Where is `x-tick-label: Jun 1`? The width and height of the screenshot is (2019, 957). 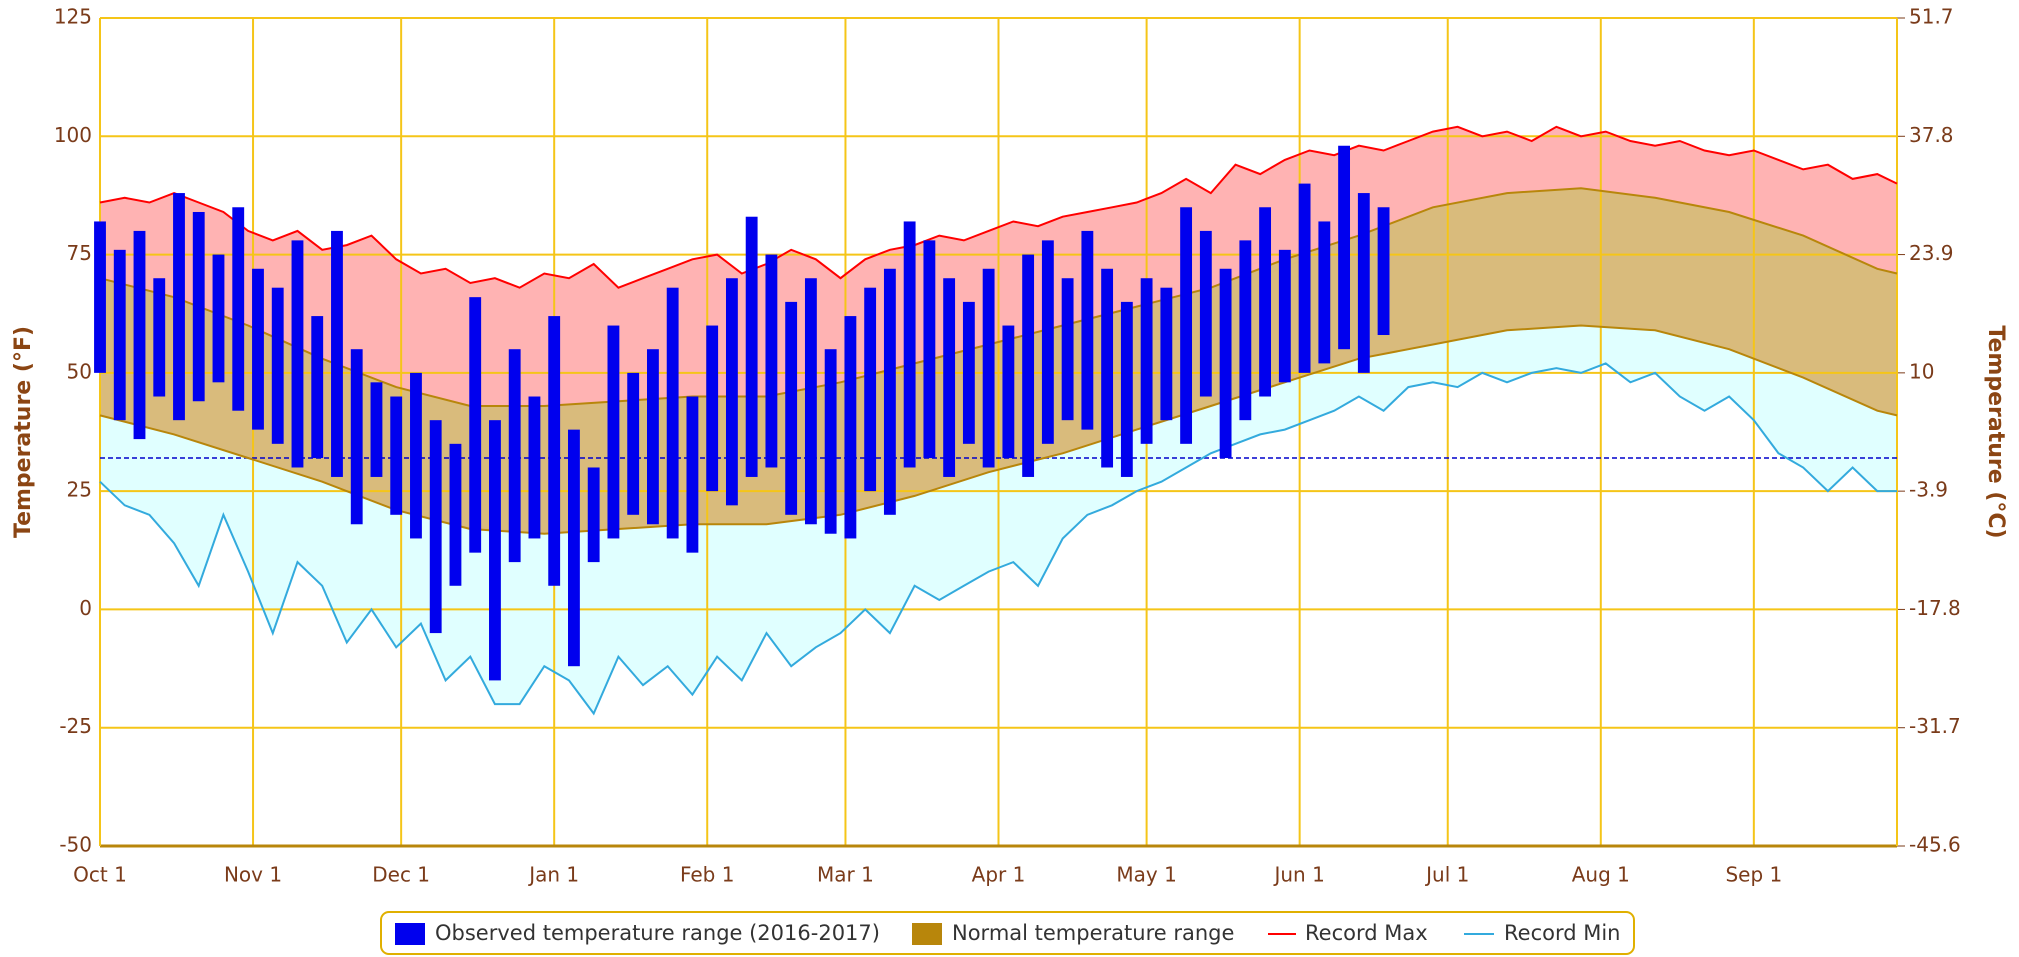
x-tick-label: Jun 1 is located at coordinates (1298, 875).